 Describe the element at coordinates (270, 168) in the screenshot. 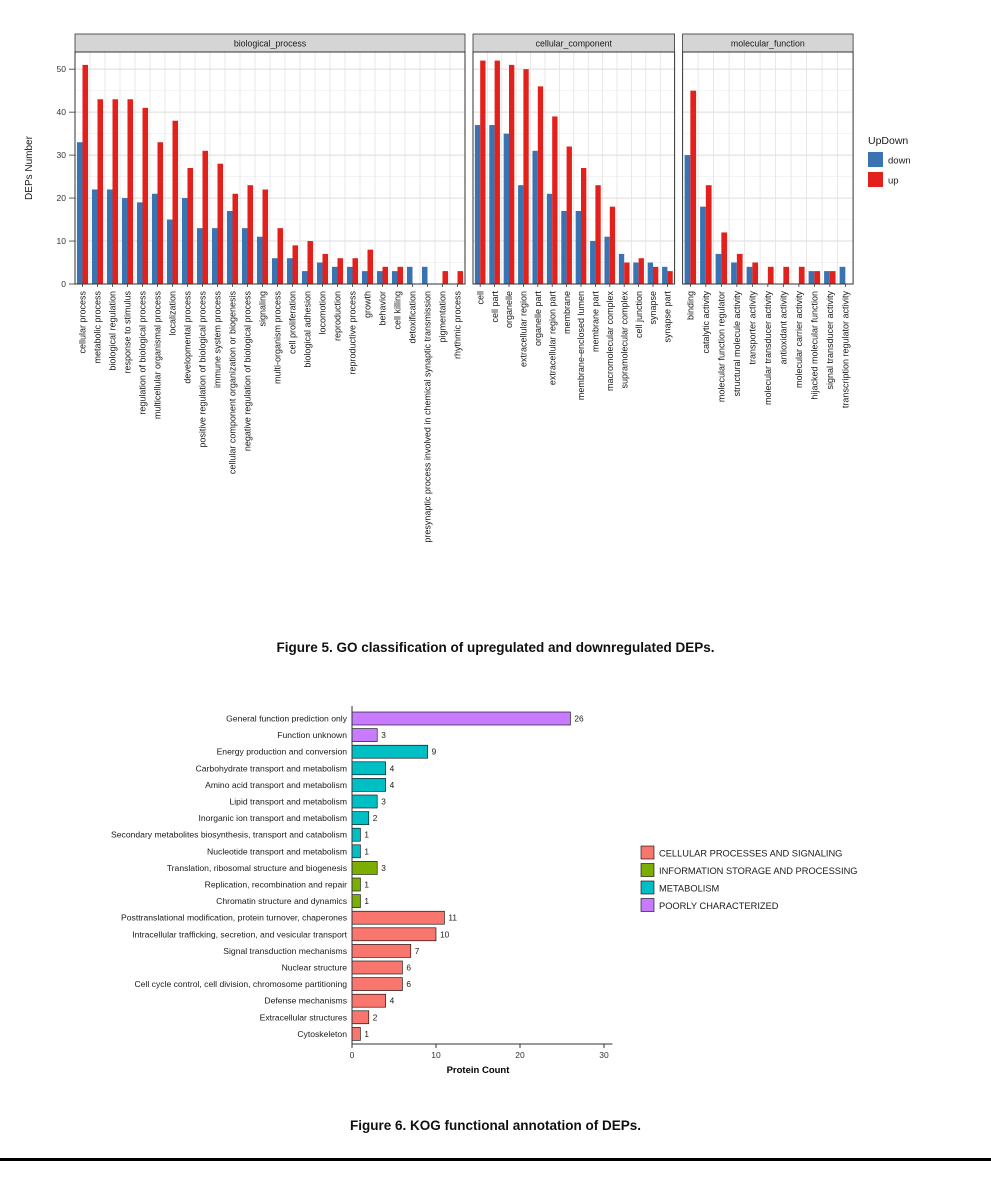

I see `panel-border` at that location.